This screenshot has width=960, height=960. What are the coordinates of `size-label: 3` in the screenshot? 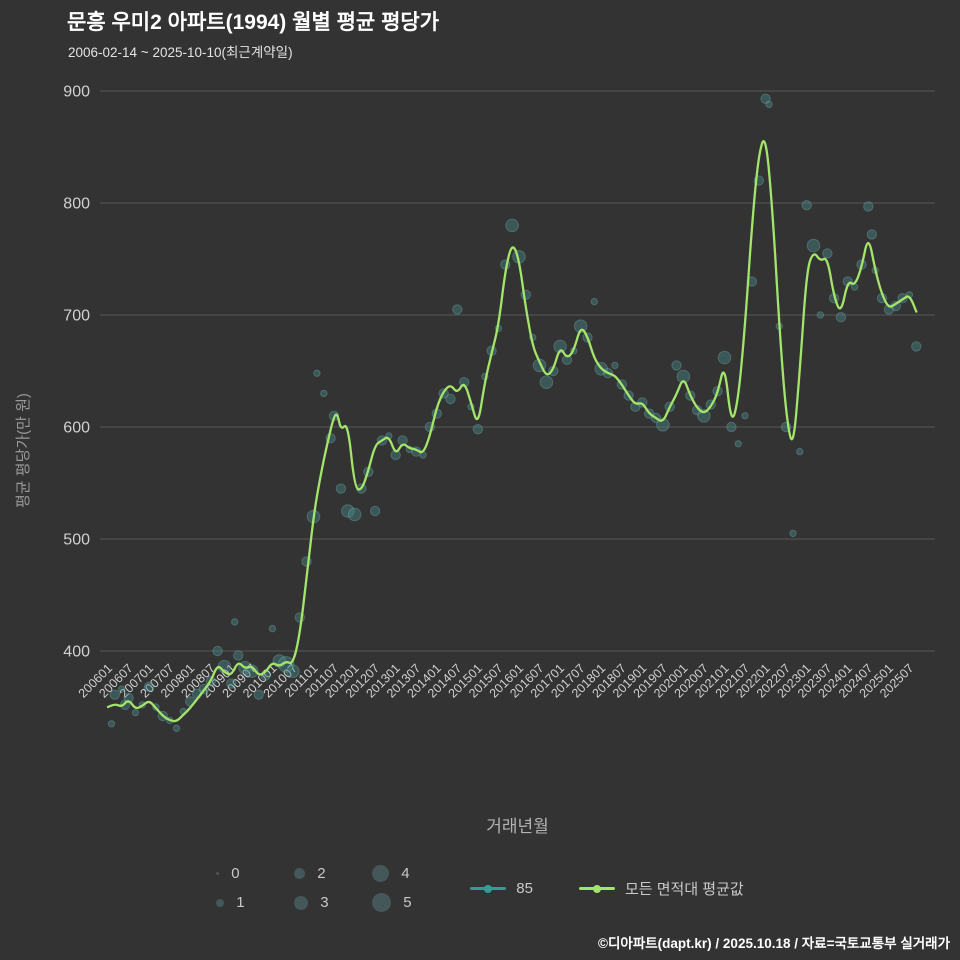 It's located at (324, 902).